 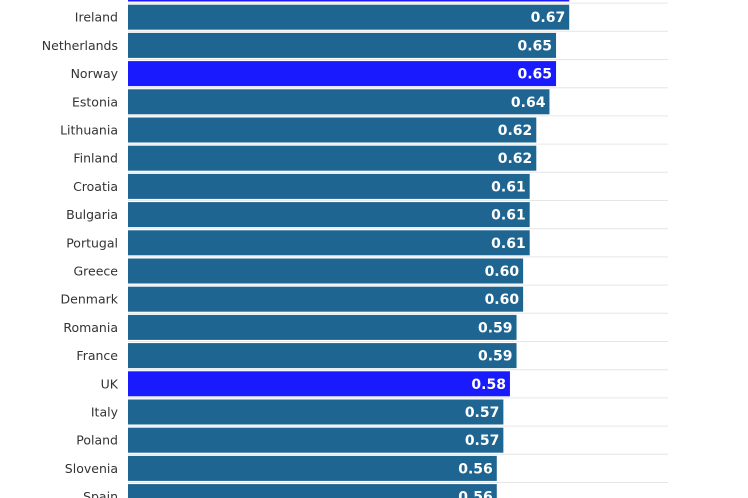 What do you see at coordinates (548, 18) in the screenshot?
I see `value-label: 0.67` at bounding box center [548, 18].